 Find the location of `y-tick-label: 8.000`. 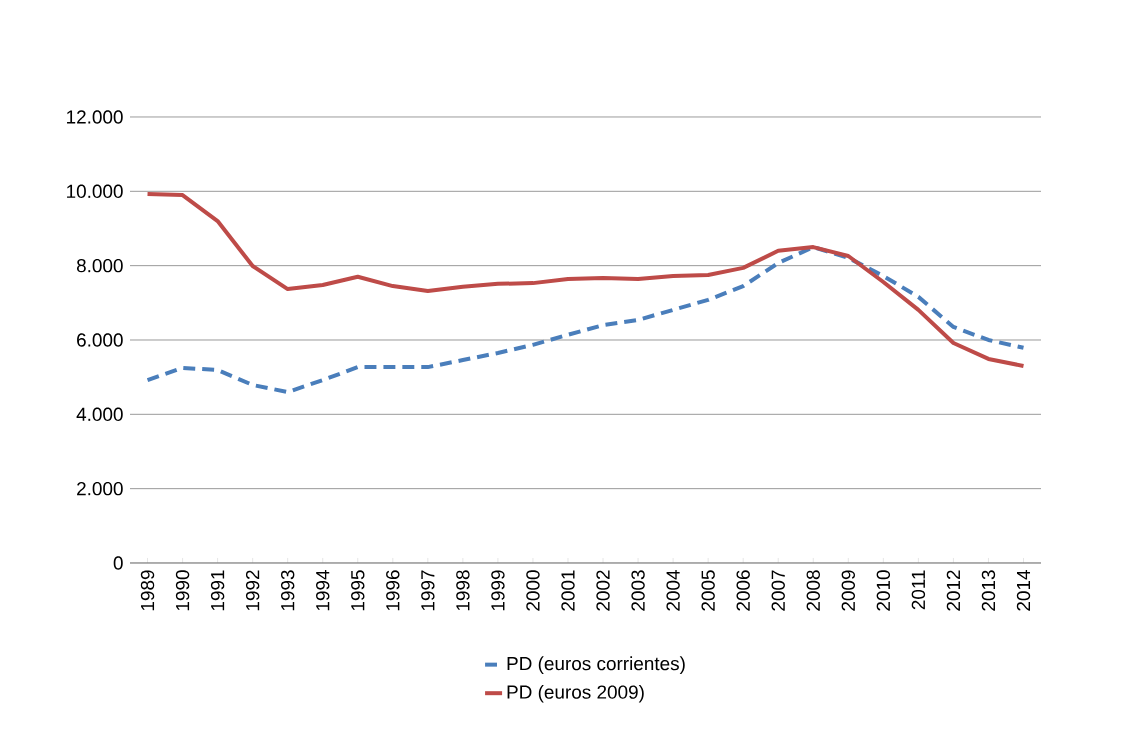

y-tick-label: 8.000 is located at coordinates (99, 265).